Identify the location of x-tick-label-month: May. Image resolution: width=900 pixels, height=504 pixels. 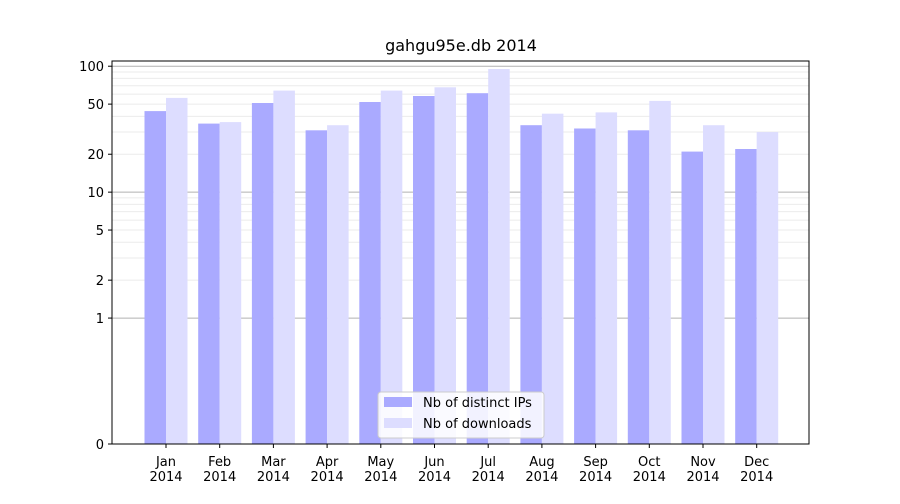
(380, 462).